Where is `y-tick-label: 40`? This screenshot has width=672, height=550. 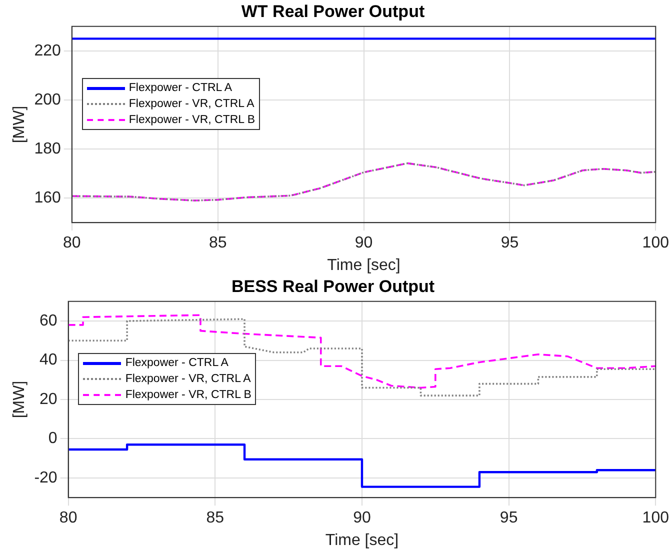 y-tick-label: 40 is located at coordinates (49, 360).